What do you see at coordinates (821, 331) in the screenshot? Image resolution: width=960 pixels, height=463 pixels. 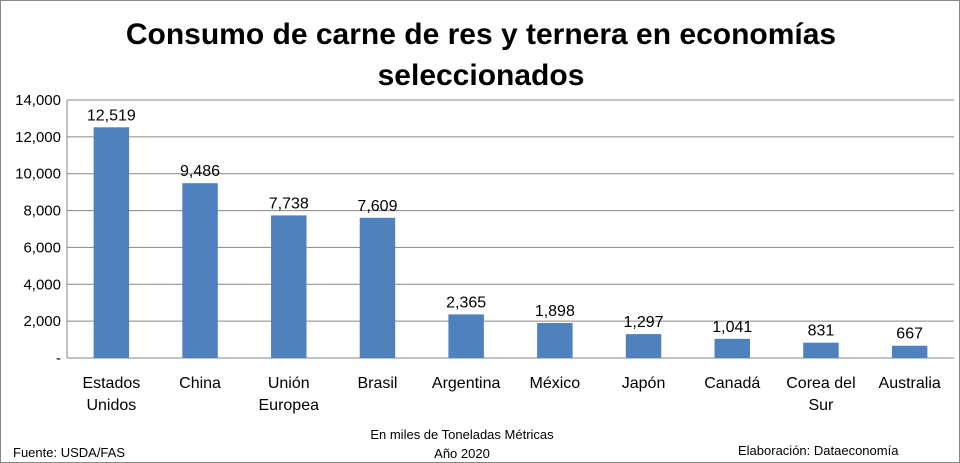 I see `data-label: 831` at bounding box center [821, 331].